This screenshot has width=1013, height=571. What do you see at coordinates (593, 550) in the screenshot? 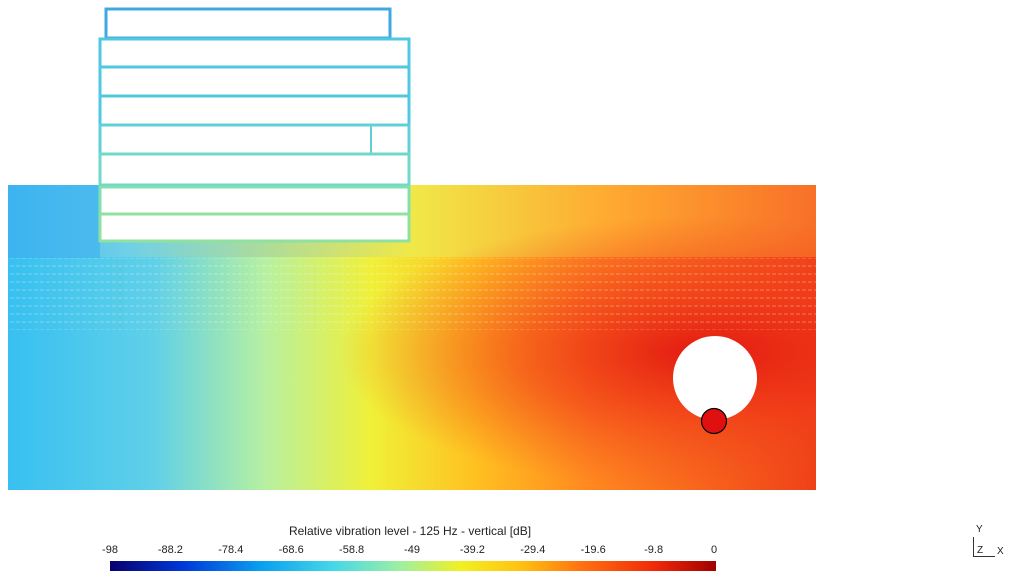
I see `colorbar-tick-label: -19.6` at bounding box center [593, 550].